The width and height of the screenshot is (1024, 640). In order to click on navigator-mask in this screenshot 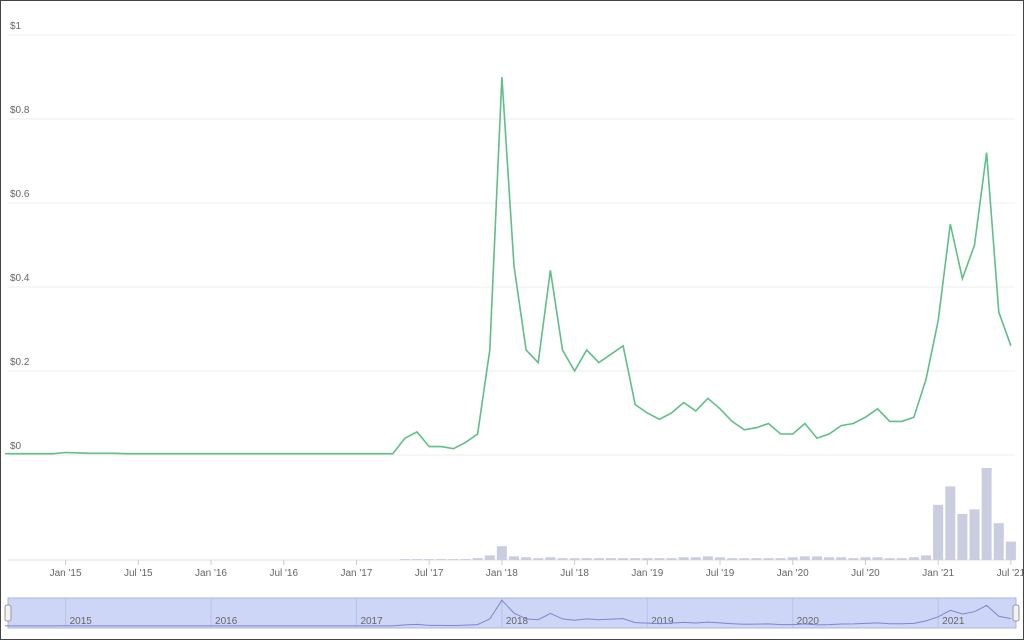, I will do `click(512, 613)`.